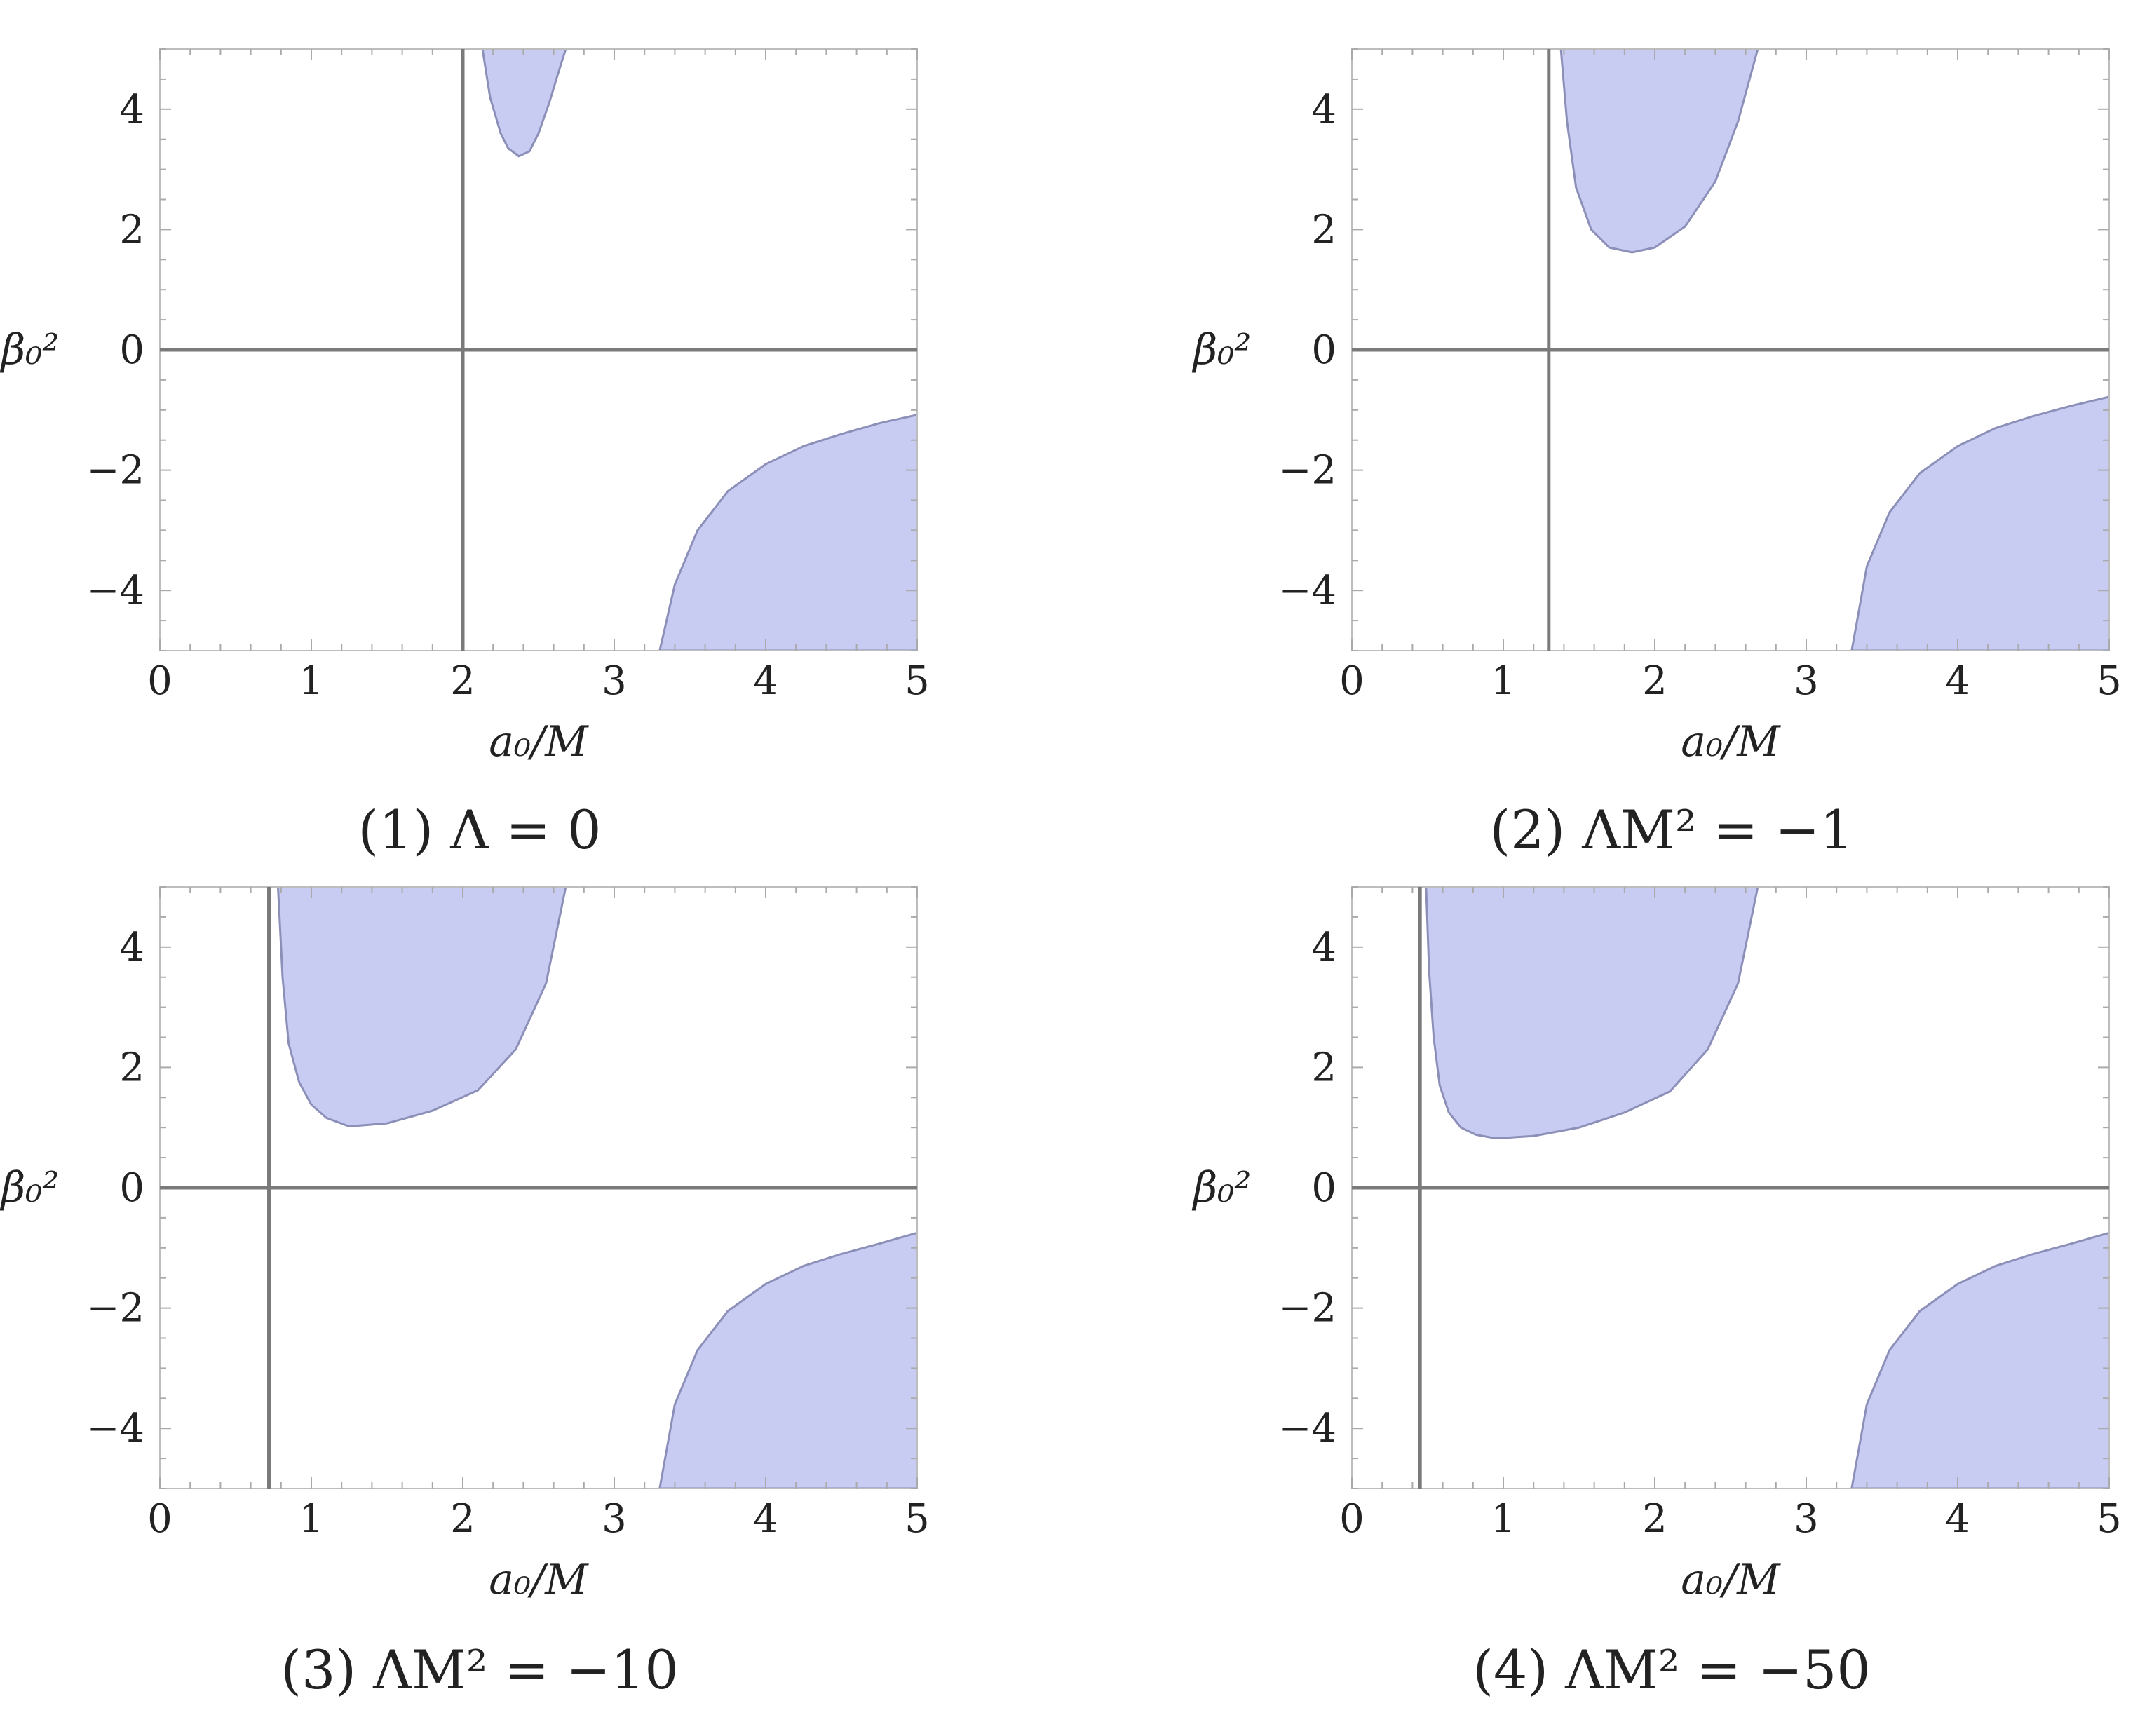  Describe the element at coordinates (1671, 830) in the screenshot. I see `panel-caption: (2) ΛM² = −1` at that location.